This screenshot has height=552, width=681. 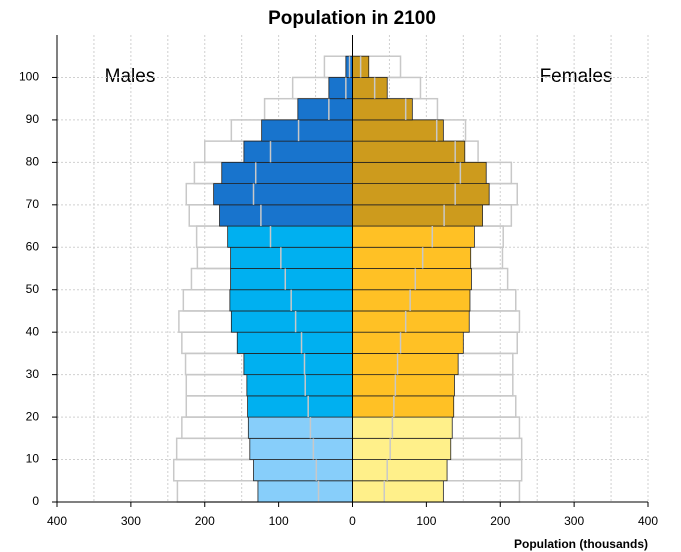 What do you see at coordinates (29, 77) in the screenshot?
I see `y-tick-label: 100` at bounding box center [29, 77].